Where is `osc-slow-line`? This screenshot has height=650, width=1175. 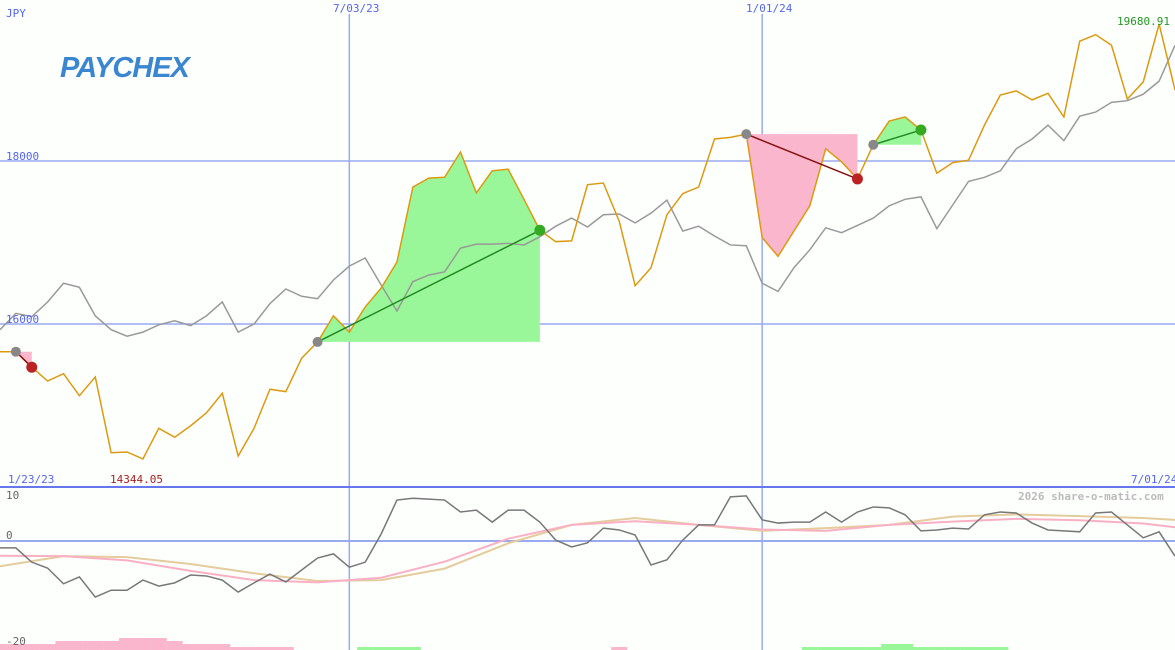 osc-slow-line is located at coordinates (587, 548).